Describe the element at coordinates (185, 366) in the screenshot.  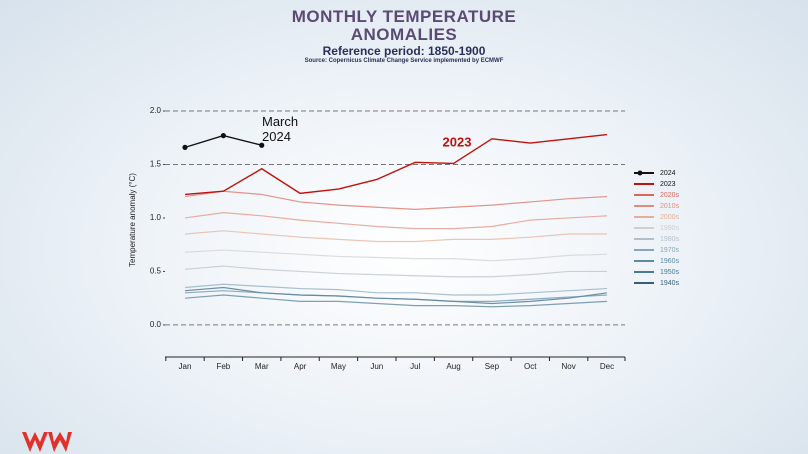
I see `x-tick-label: Jan` at that location.